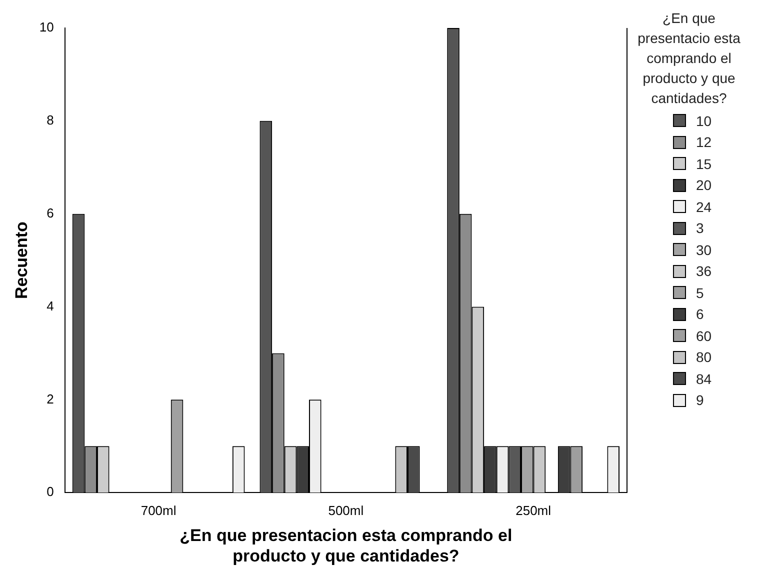 This screenshot has height=579, width=773. What do you see at coordinates (346, 546) in the screenshot?
I see `x-axis-title: ¿En que presentacion esta comprando el producto y que cantidades?` at bounding box center [346, 546].